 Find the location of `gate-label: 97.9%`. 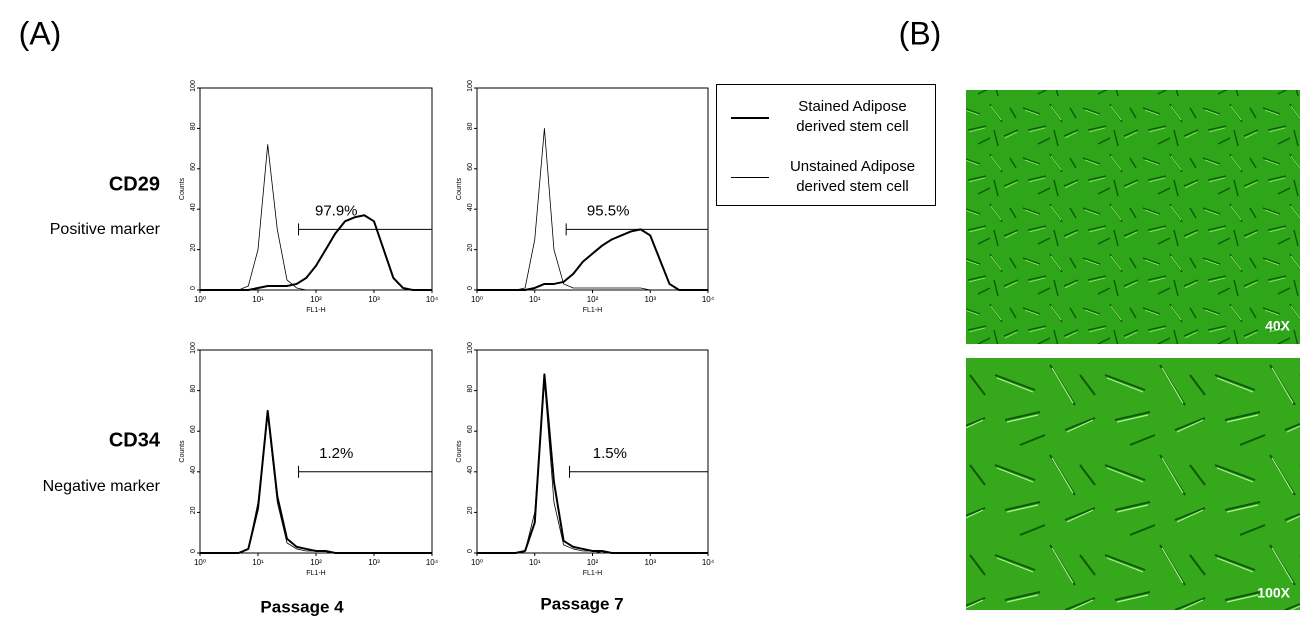

gate-label: 97.9% is located at coordinates (336, 210).